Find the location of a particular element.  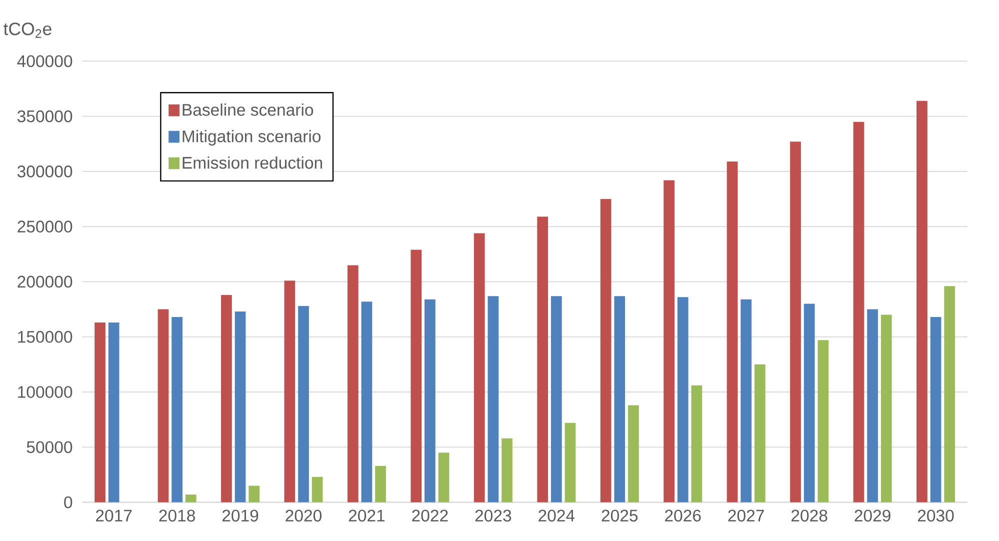

x-tick-label: 2017 is located at coordinates (114, 516).